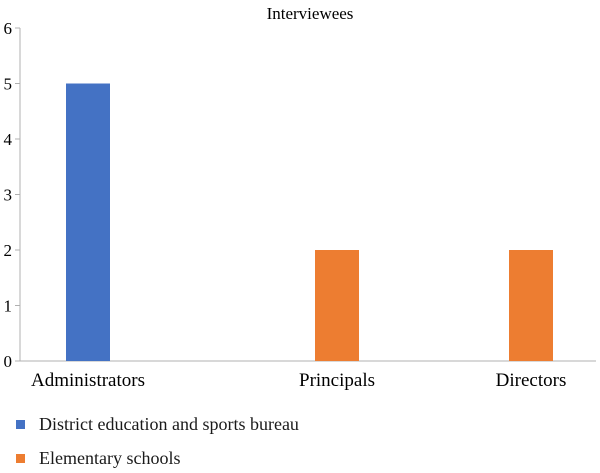 The width and height of the screenshot is (600, 473). Describe the element at coordinates (110, 458) in the screenshot. I see `legend-label-elementary: Elementary schools` at that location.